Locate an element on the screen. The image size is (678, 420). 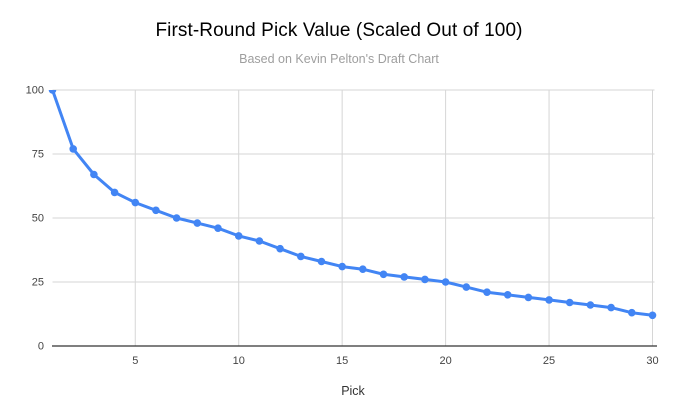
y-tick-label: 75 is located at coordinates (38, 155).